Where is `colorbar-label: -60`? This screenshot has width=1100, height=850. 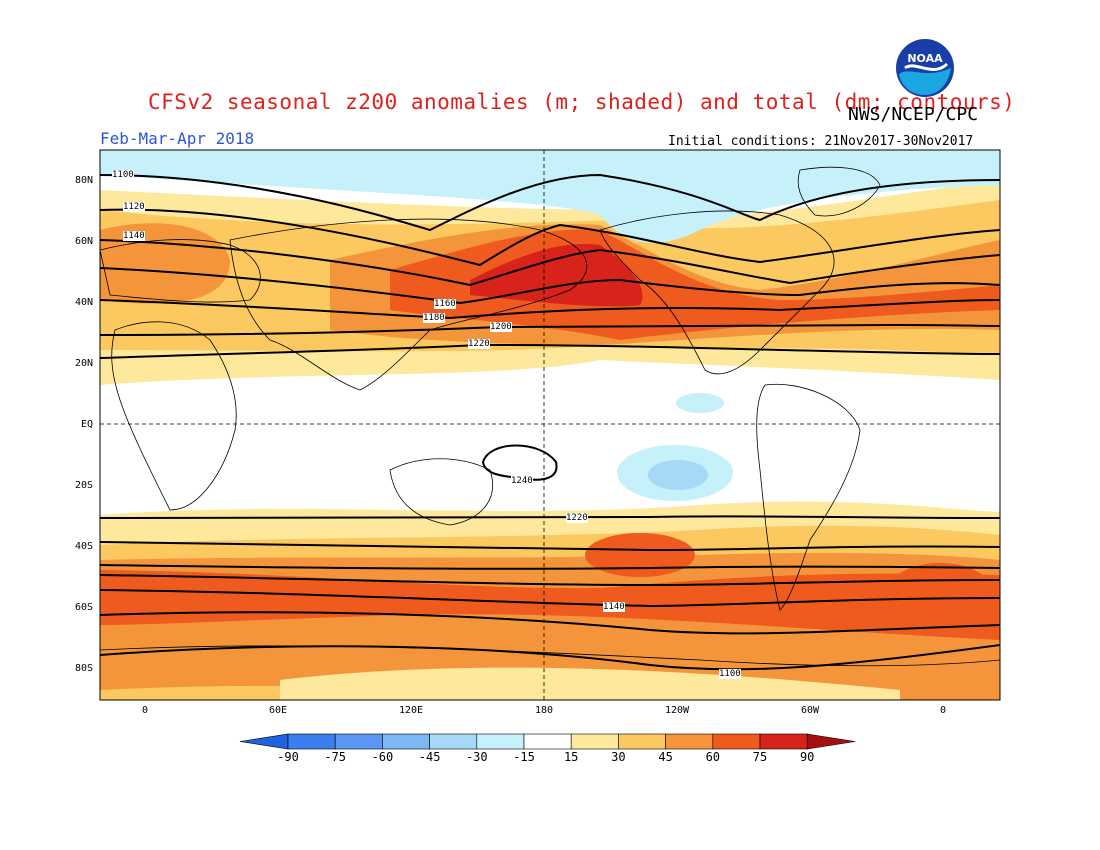 colorbar-label: -60 is located at coordinates (382, 757).